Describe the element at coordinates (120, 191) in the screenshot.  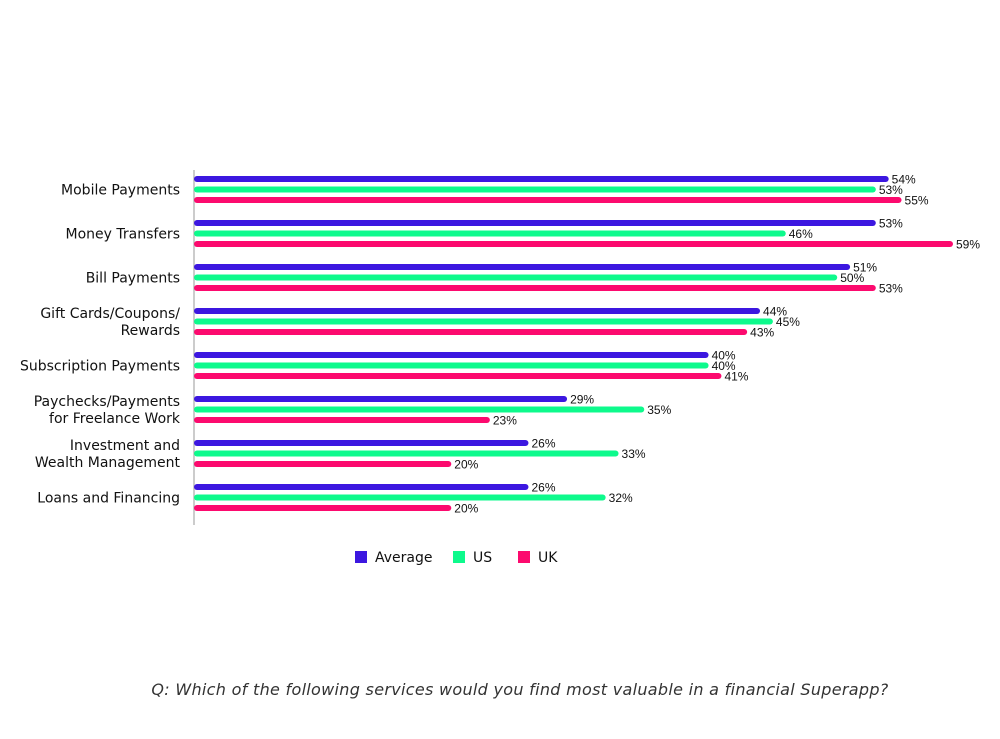
I see `category-label: Mobile Payments` at that location.